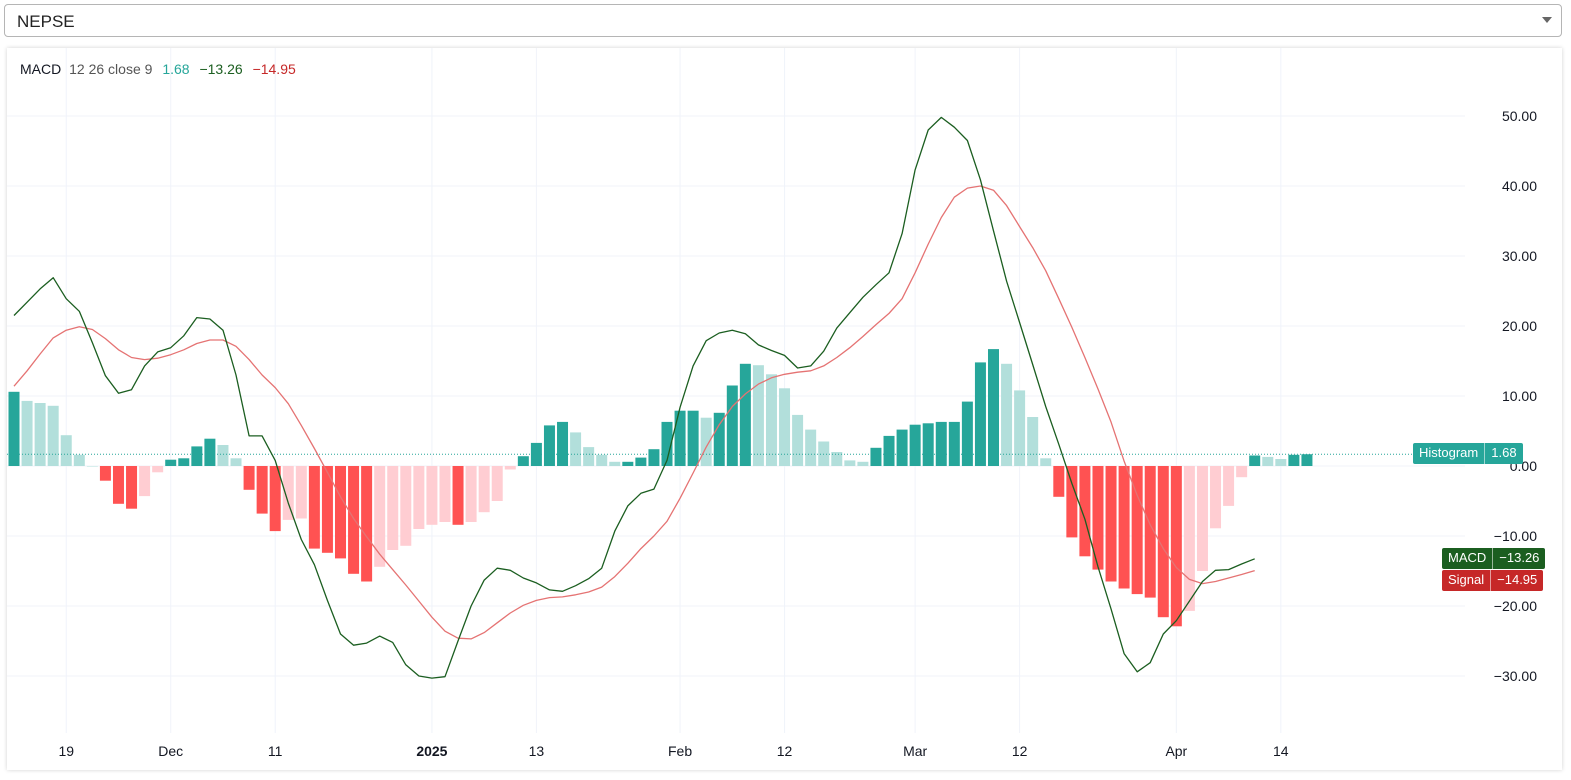 The width and height of the screenshot is (1571, 780). What do you see at coordinates (1467, 557) in the screenshot?
I see `macd-tag-label: MACD` at bounding box center [1467, 557].